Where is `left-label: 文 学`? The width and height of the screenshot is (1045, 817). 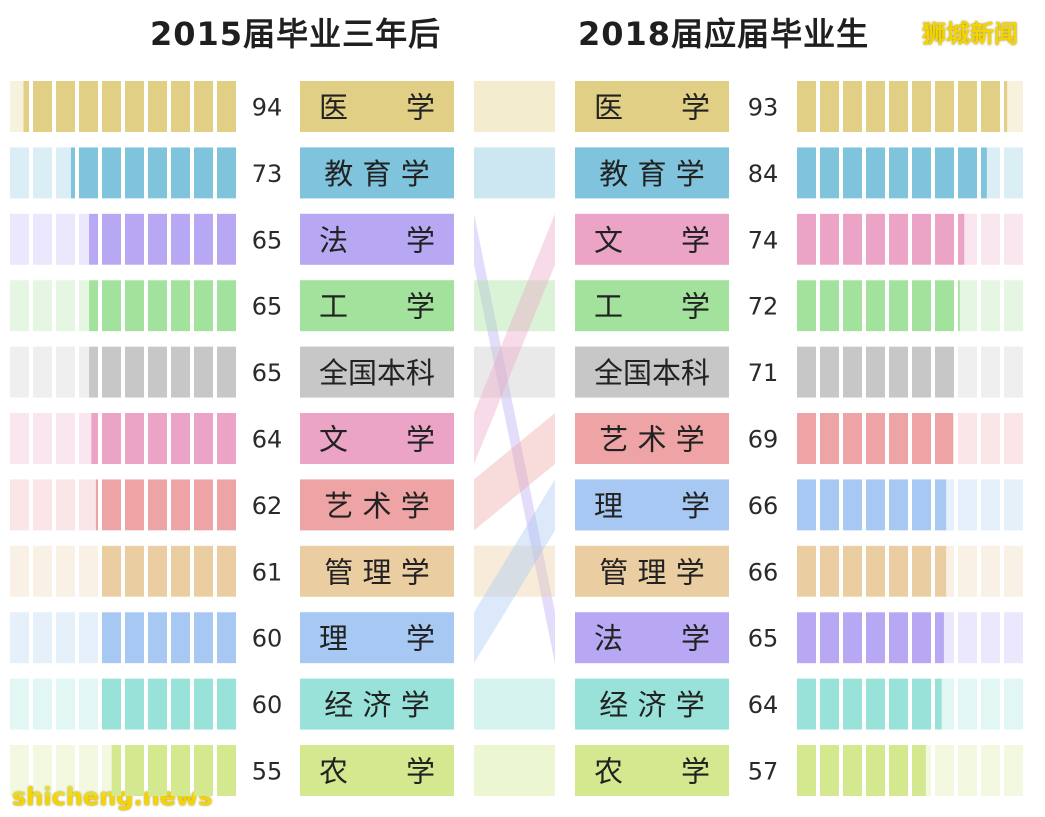
left-label: 文 学 is located at coordinates (377, 440).